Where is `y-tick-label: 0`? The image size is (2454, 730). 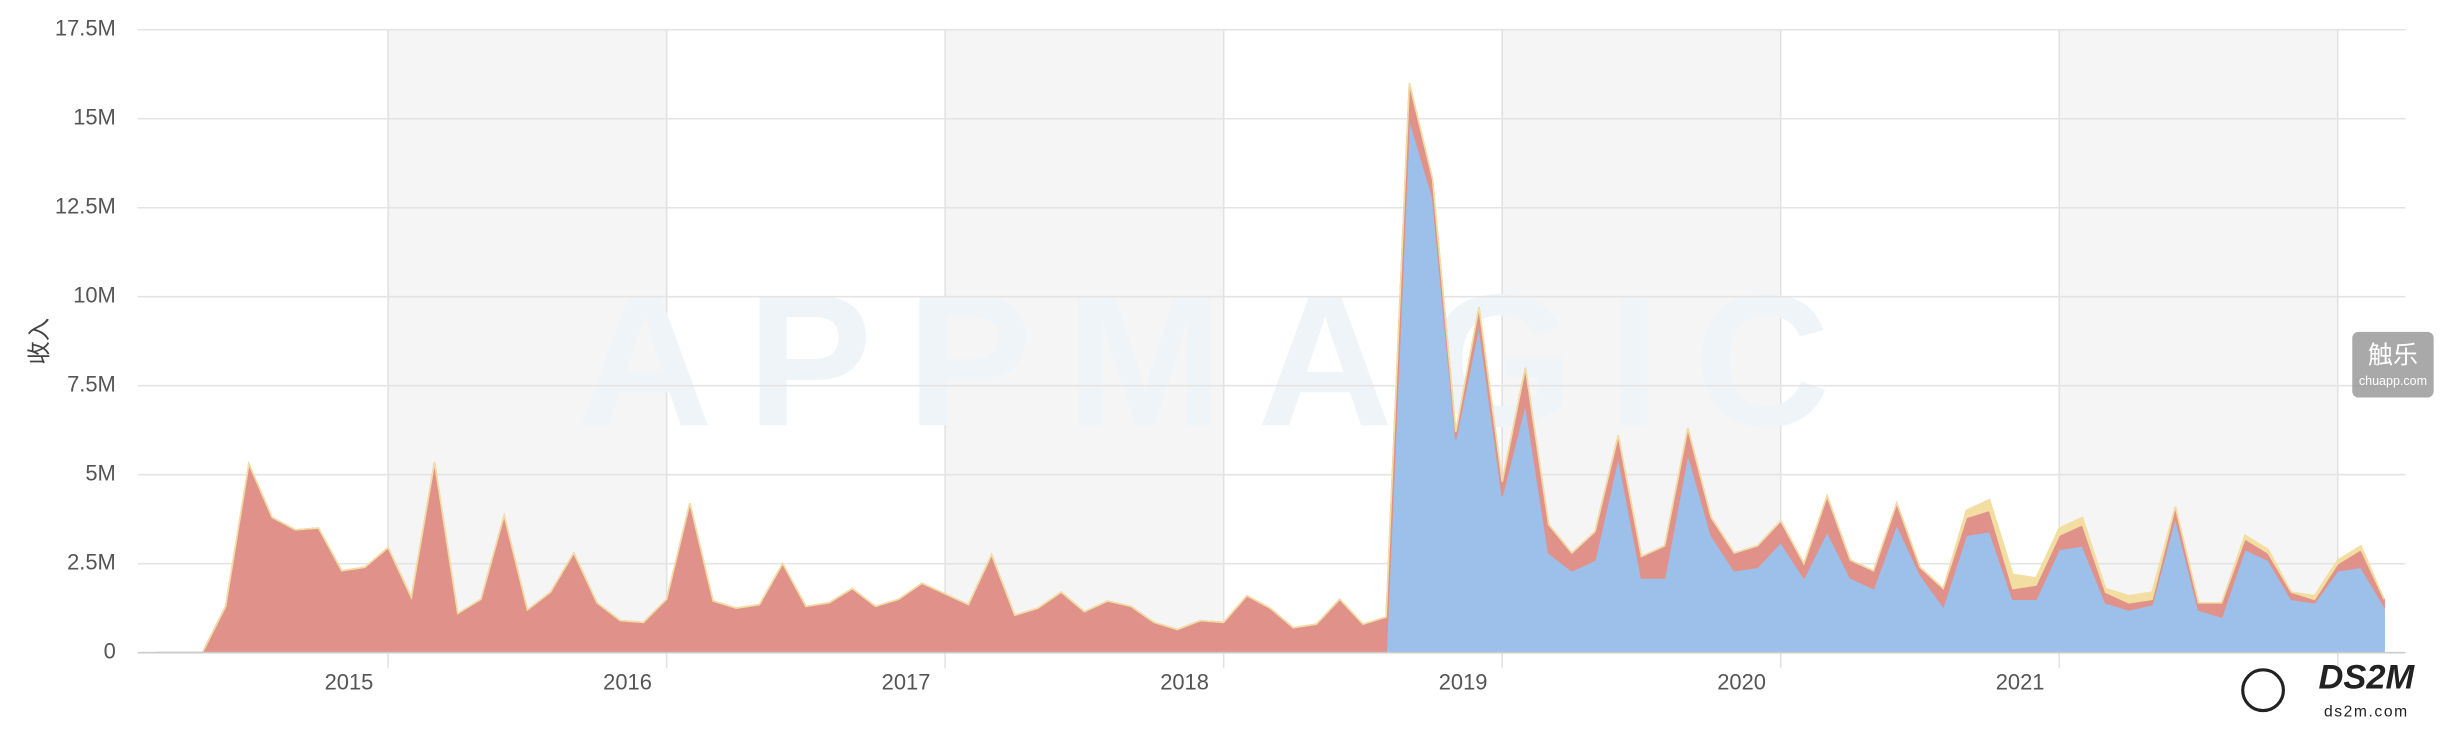 y-tick-label: 0 is located at coordinates (110, 650).